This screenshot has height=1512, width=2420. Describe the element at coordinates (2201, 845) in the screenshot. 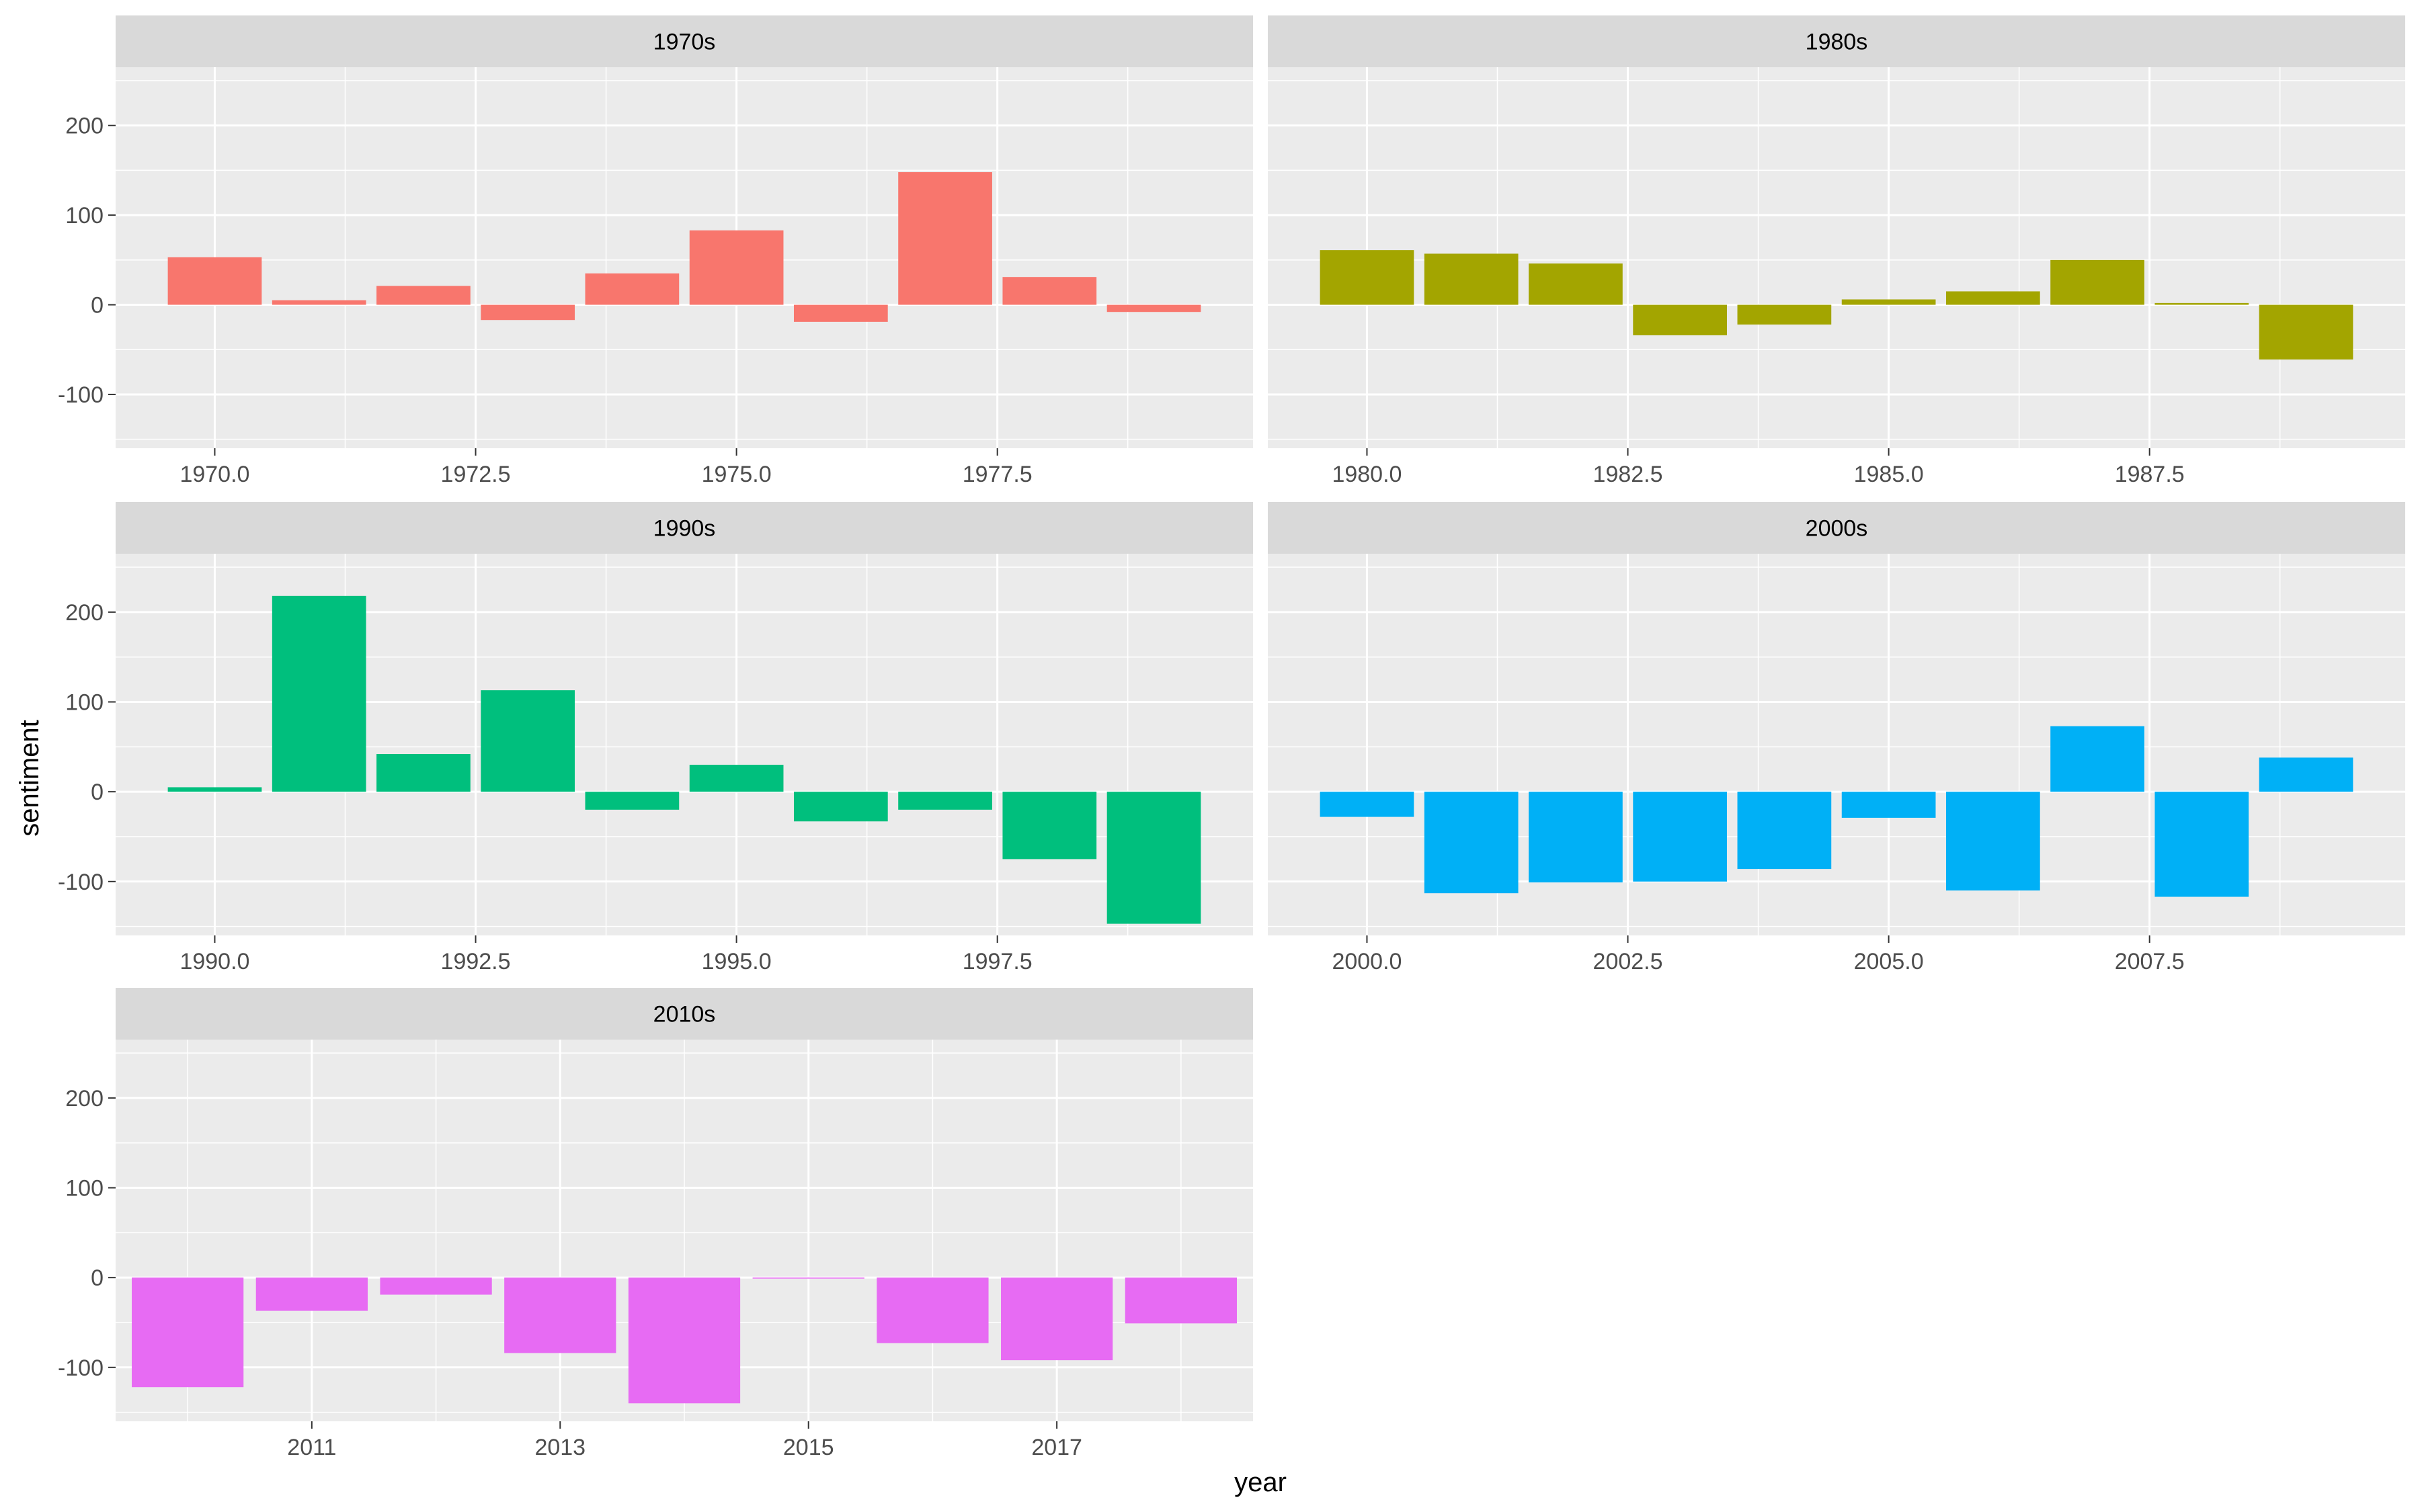

I see `bar-2008` at that location.